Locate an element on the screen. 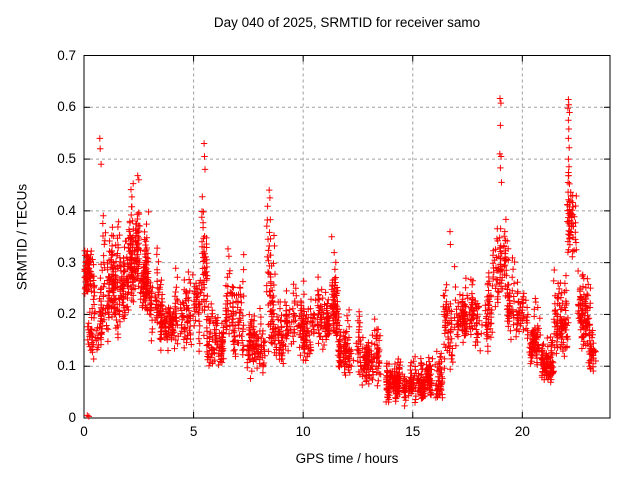 The height and width of the screenshot is (480, 640). x-tick-label: 20 is located at coordinates (522, 431).